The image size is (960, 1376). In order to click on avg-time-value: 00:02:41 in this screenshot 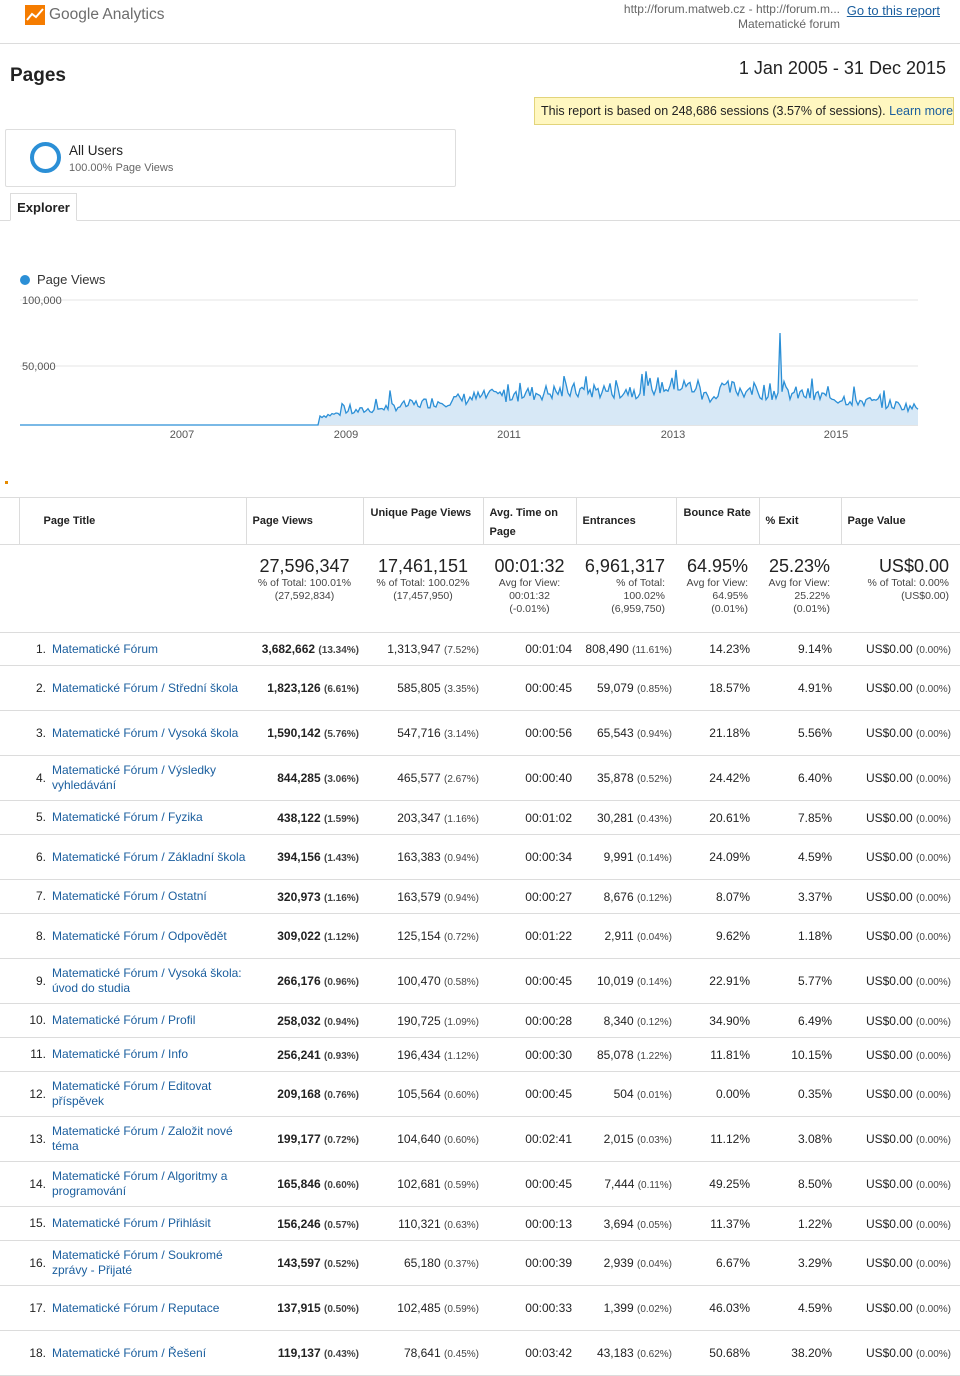, I will do `click(548, 1139)`.